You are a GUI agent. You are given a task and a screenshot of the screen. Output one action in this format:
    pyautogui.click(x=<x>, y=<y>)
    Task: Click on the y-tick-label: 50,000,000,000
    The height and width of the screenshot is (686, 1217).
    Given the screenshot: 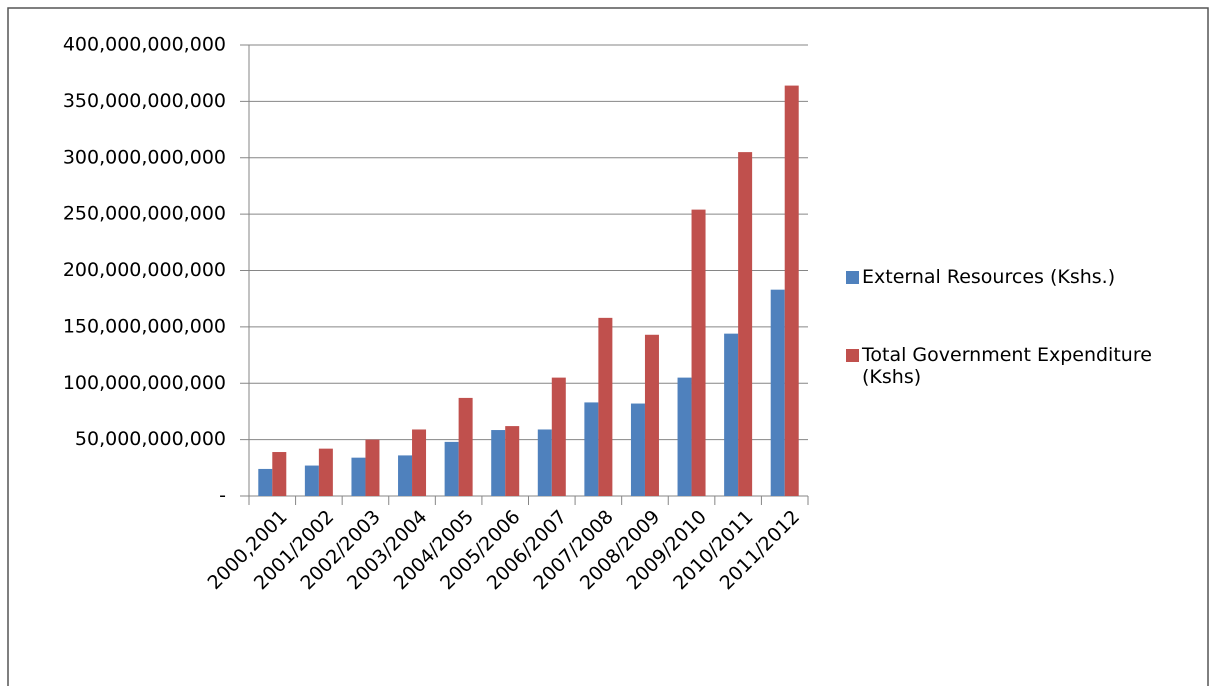 What is the action you would take?
    pyautogui.click(x=150, y=439)
    